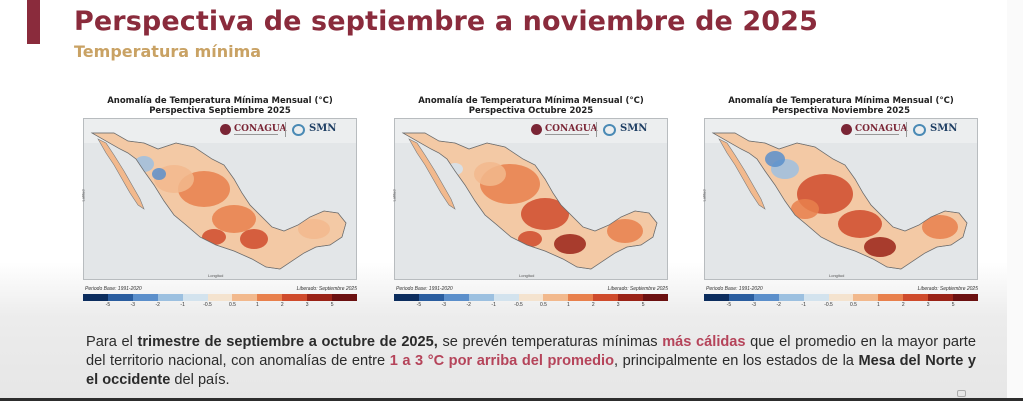  Describe the element at coordinates (112, 342) in the screenshot. I see `summary-text: Para el` at that location.